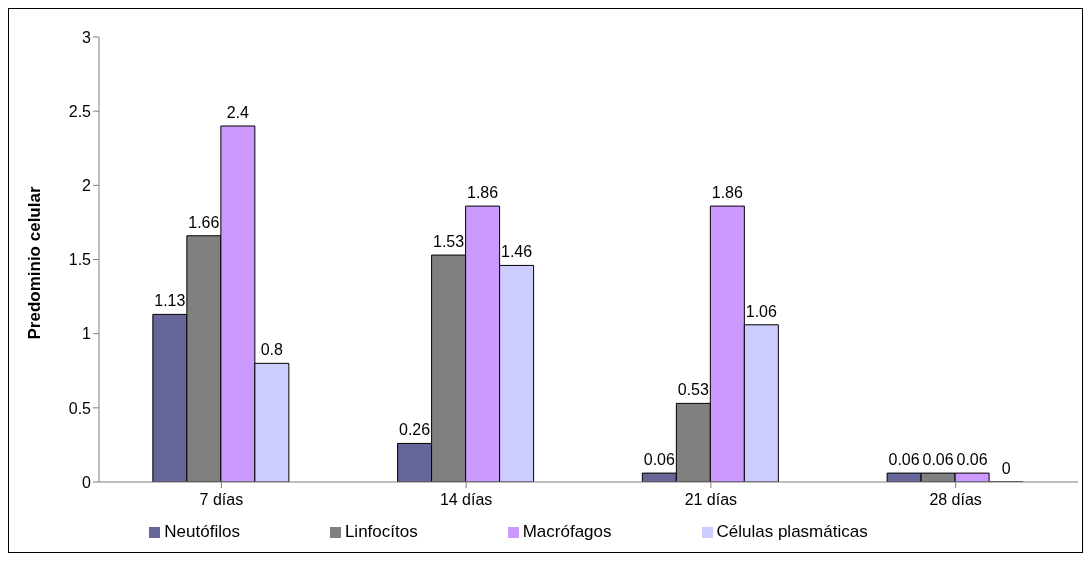 The width and height of the screenshot is (1091, 561). I want to click on data-label: 1.13, so click(170, 301).